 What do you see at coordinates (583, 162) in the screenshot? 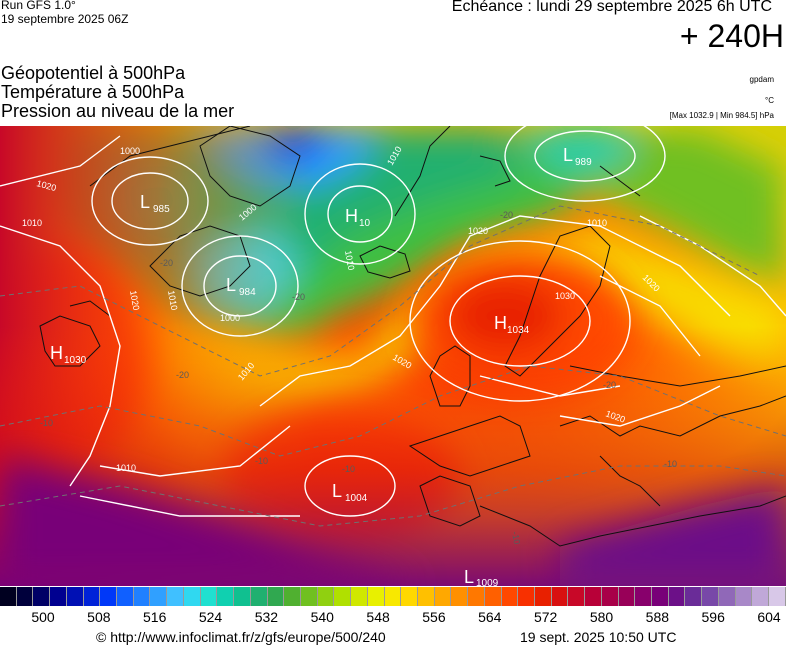
I see `center-value-4: 989` at bounding box center [583, 162].